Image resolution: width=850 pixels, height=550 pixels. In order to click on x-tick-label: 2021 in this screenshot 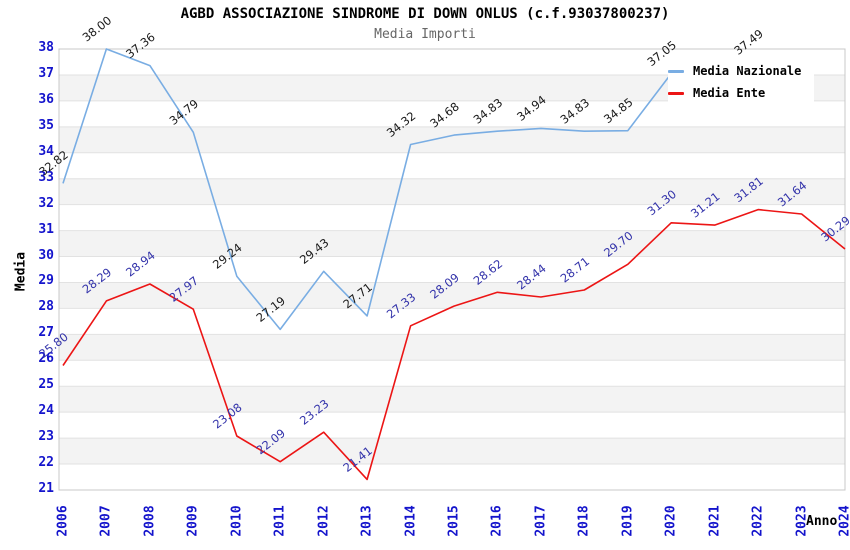, I will do `click(715, 521)`.